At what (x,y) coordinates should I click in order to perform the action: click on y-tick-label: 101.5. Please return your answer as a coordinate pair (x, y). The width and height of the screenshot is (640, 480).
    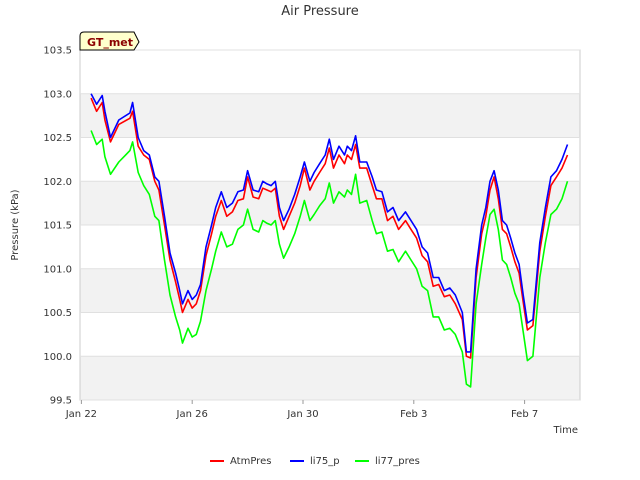
    Looking at the image, I should click on (57, 226).